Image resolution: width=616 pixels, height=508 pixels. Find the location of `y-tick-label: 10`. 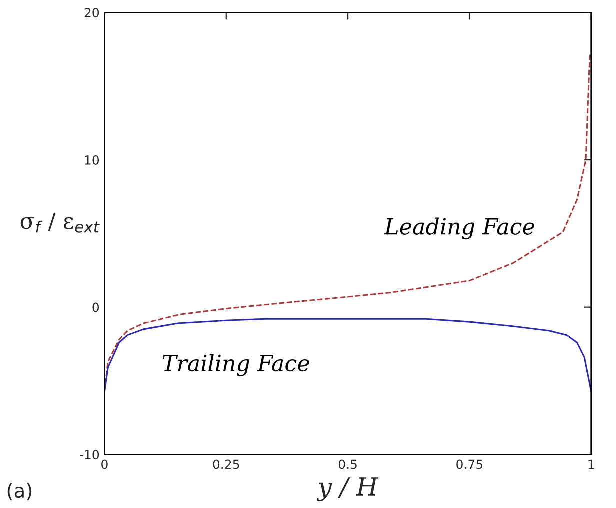

y-tick-label: 10 is located at coordinates (92, 160).